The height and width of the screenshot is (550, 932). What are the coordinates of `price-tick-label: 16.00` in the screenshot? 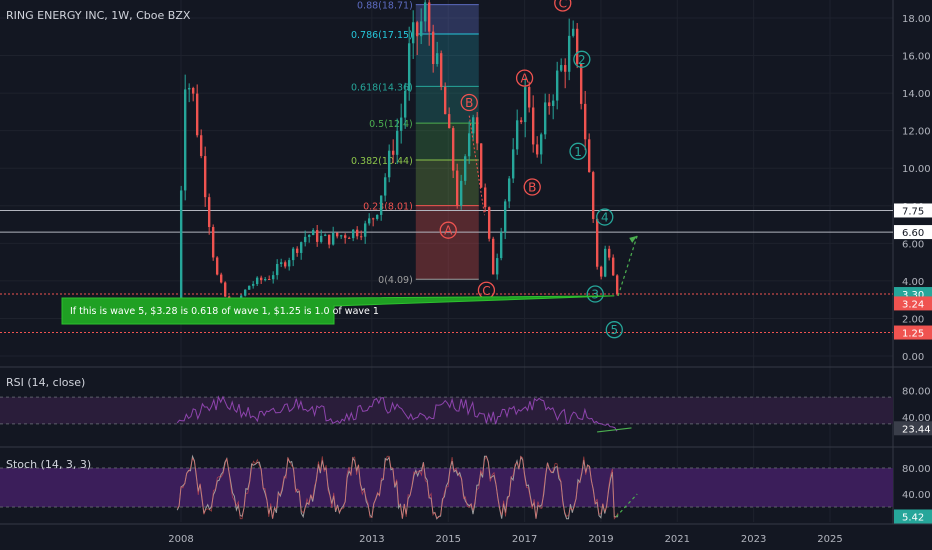 It's located at (916, 57).